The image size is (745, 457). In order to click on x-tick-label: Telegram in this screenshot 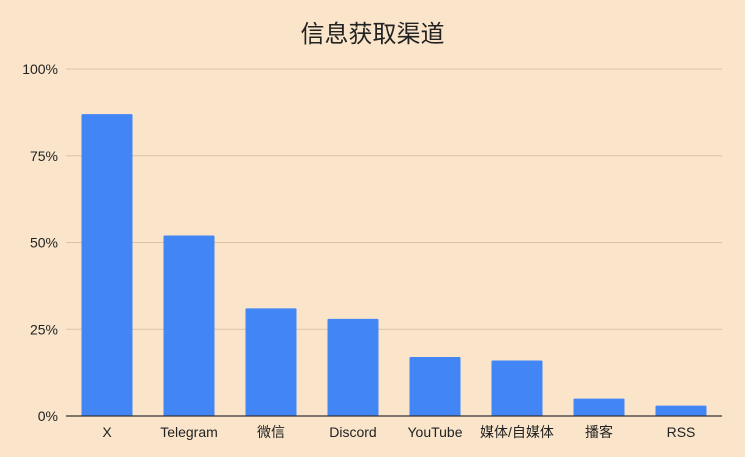, I will do `click(189, 432)`.